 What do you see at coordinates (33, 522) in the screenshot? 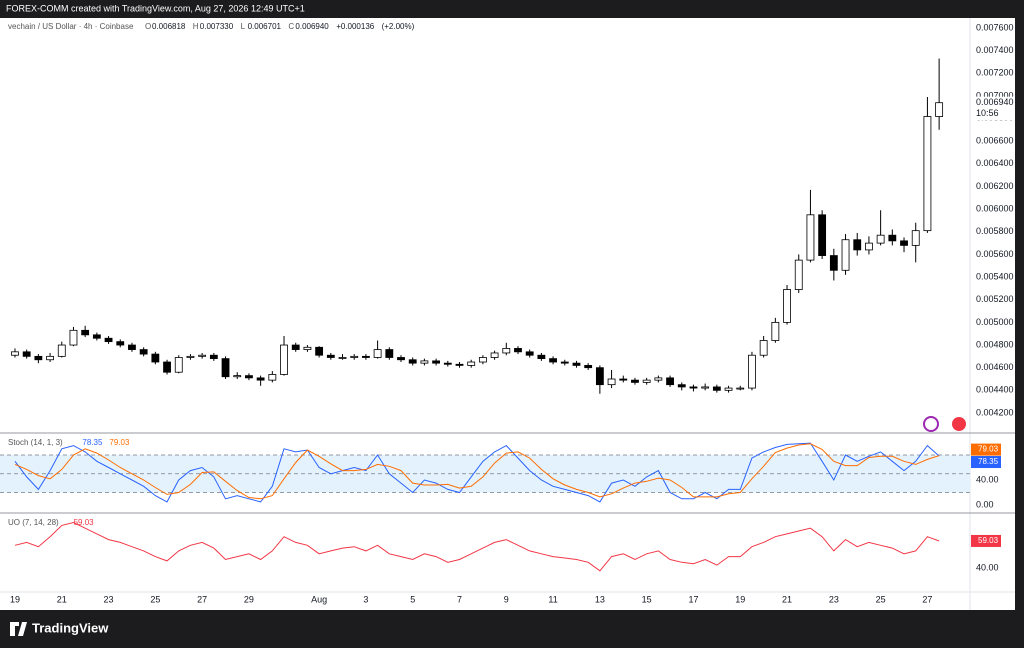
I see `pane-title: UO (7, 14, 28)` at bounding box center [33, 522].